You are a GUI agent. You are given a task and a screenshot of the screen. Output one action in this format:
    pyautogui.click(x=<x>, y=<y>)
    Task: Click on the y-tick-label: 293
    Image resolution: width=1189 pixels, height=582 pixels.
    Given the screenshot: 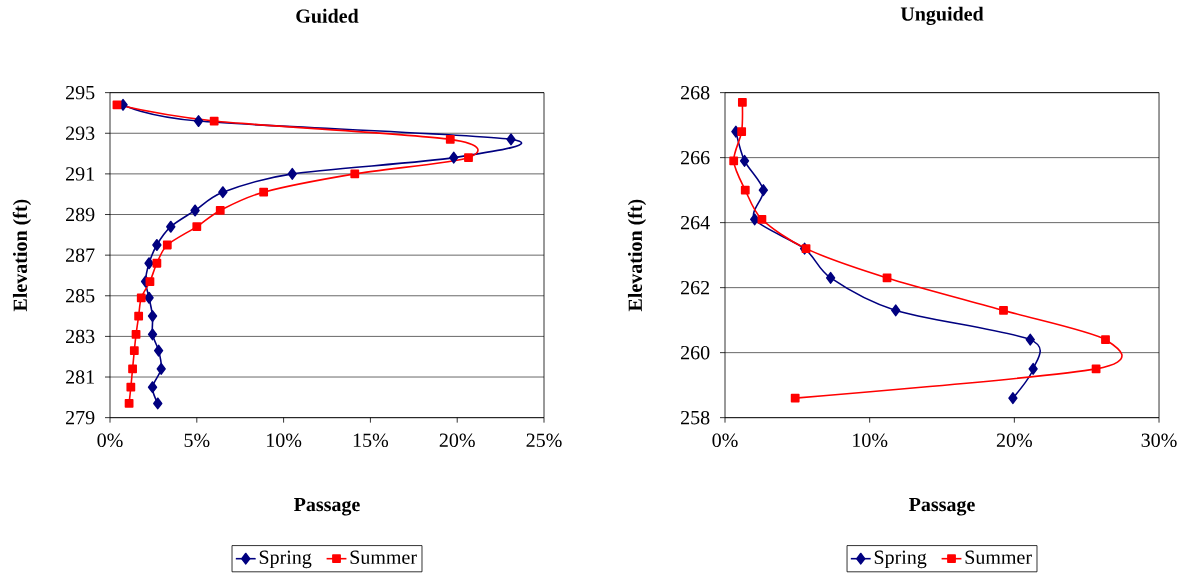 What is the action you would take?
    pyautogui.click(x=80, y=133)
    